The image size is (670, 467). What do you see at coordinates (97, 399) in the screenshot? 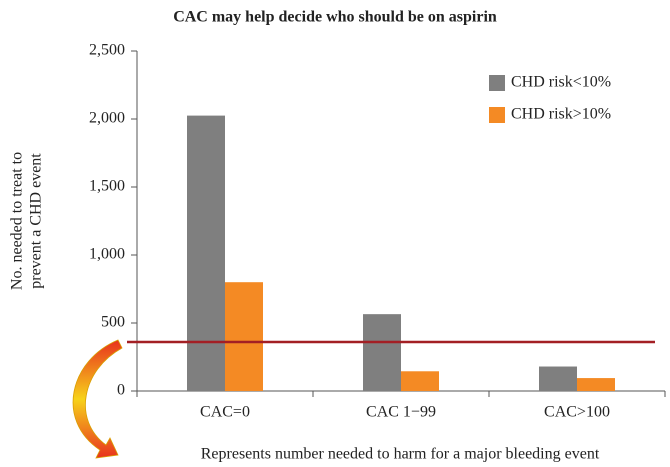
I see `curved-arrow` at bounding box center [97, 399].